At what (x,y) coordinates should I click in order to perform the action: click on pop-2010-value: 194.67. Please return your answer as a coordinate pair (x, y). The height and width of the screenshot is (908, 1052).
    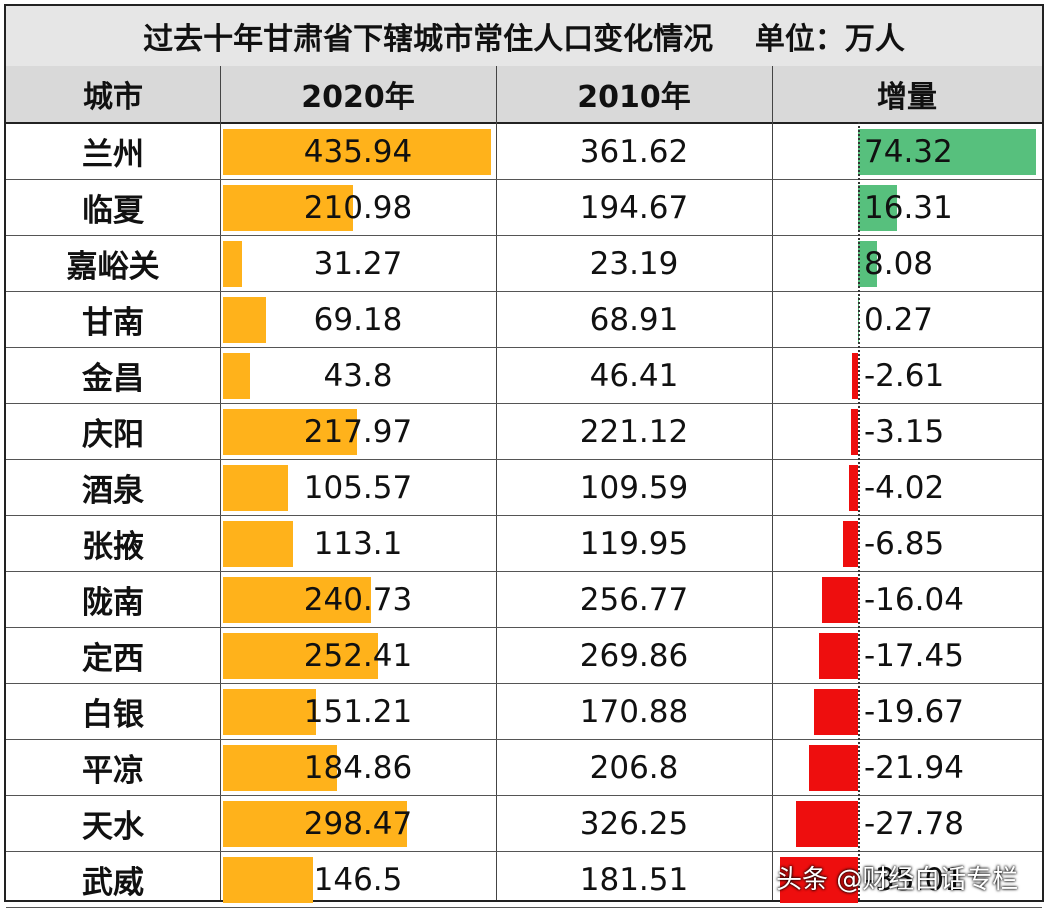
    Looking at the image, I should click on (634, 207).